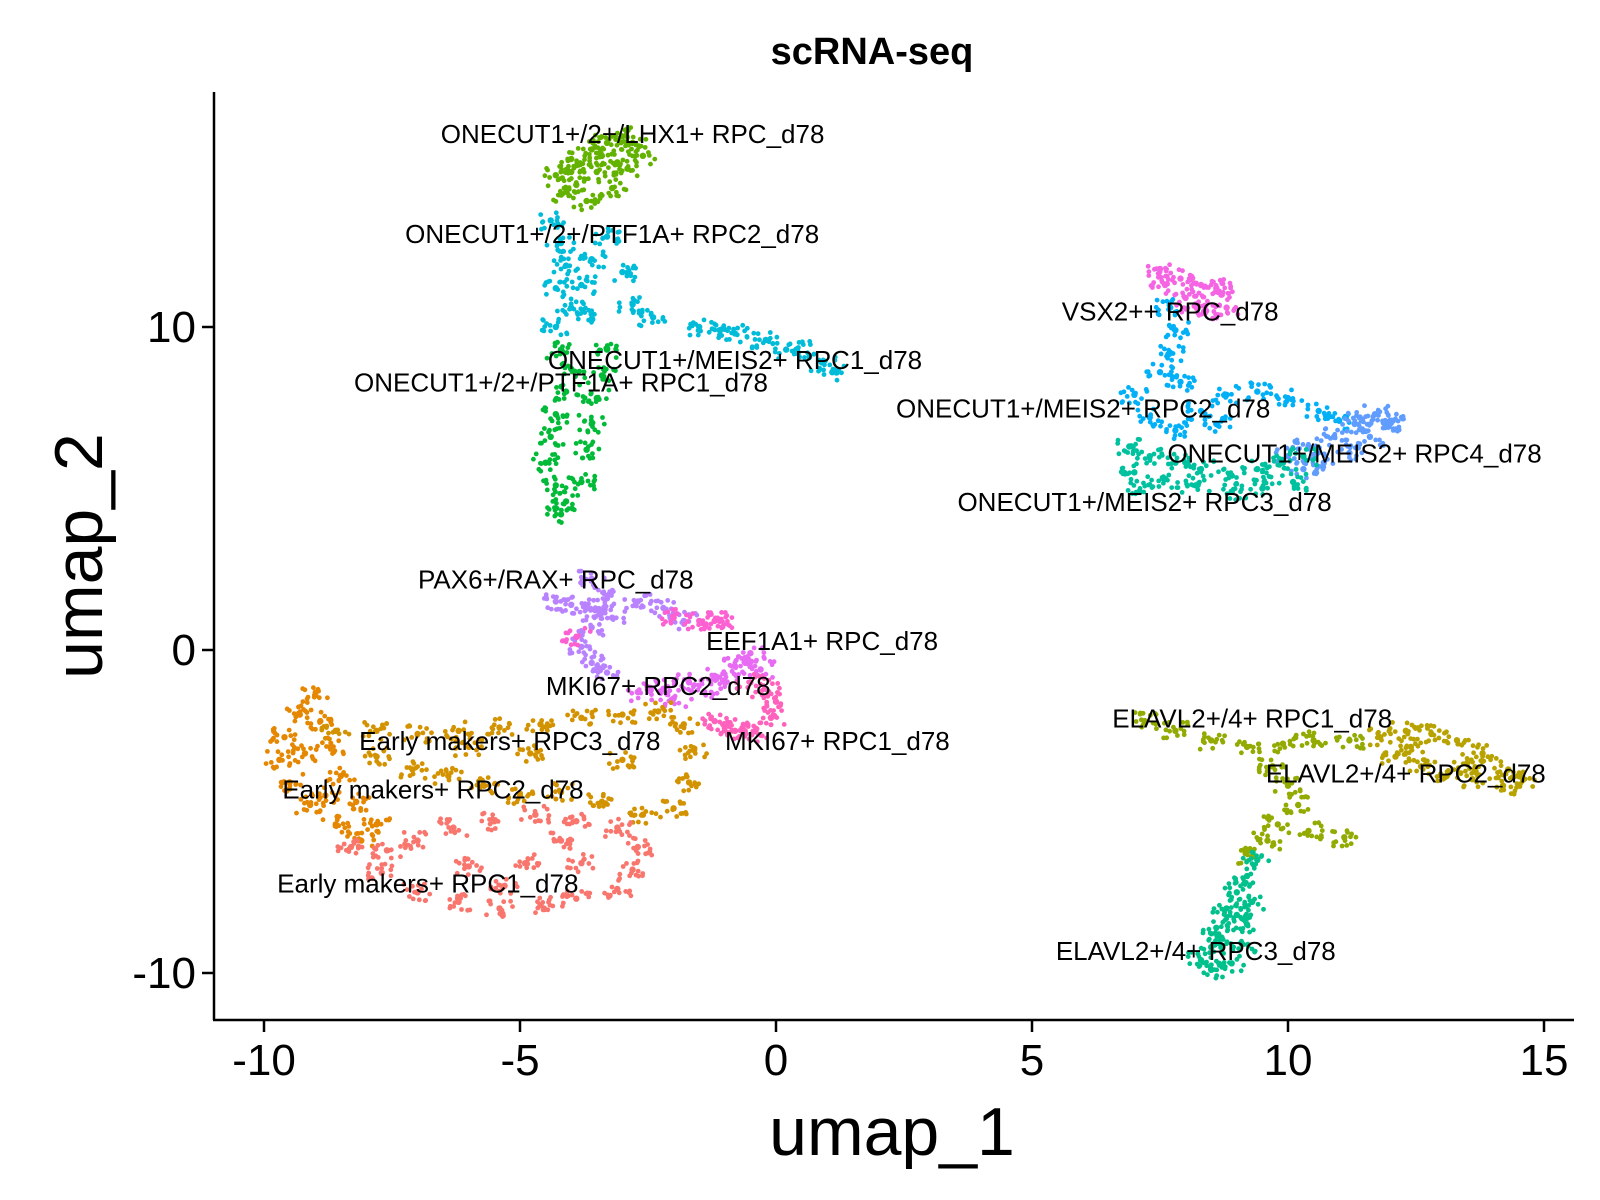 The image size is (1600, 1200). I want to click on series-16-points, so click(1452, 758).